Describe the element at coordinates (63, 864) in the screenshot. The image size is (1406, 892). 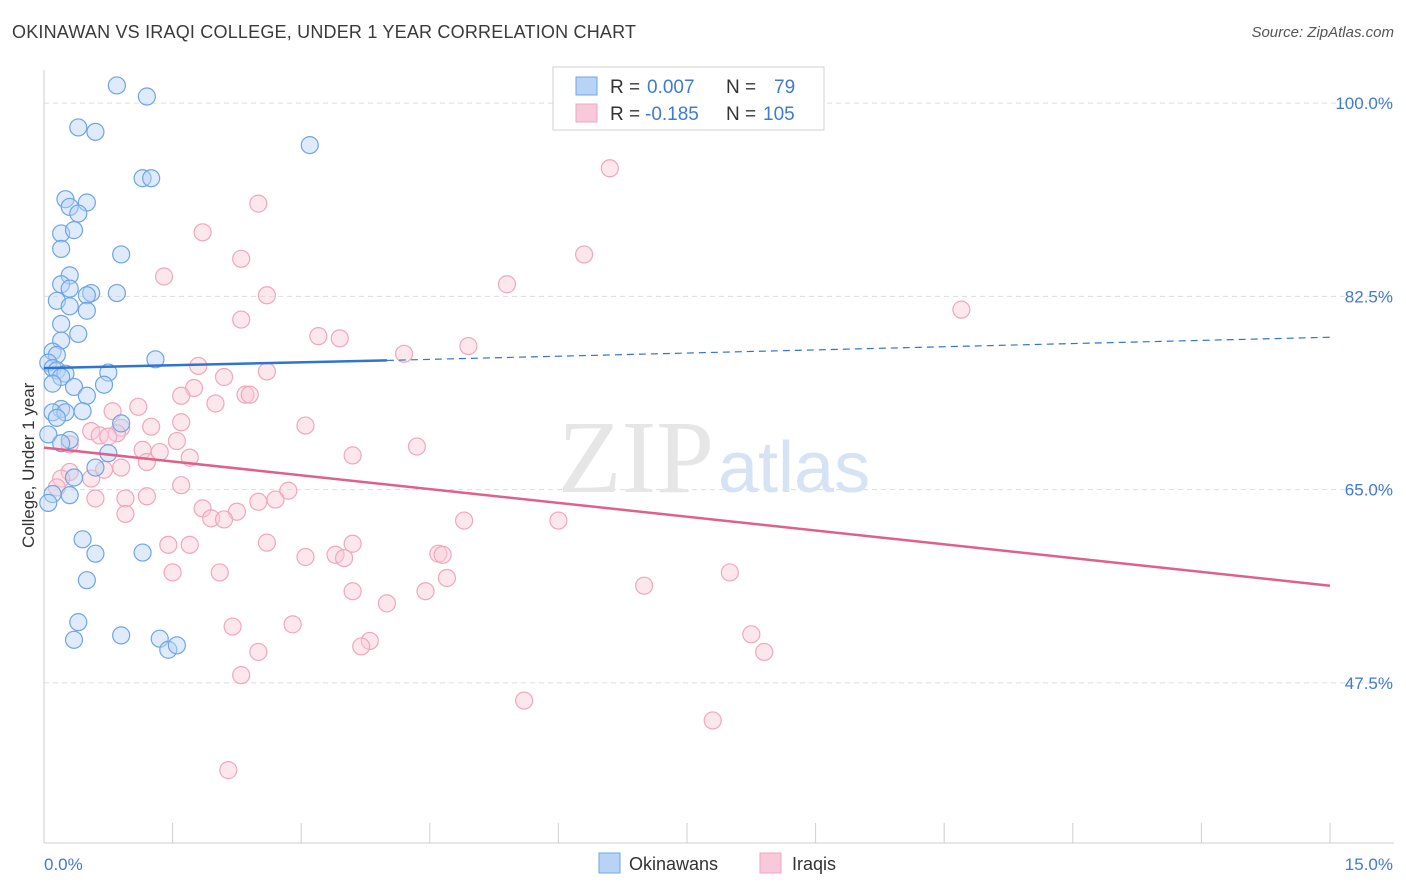
I see `x-tick-label: 0.0%` at that location.